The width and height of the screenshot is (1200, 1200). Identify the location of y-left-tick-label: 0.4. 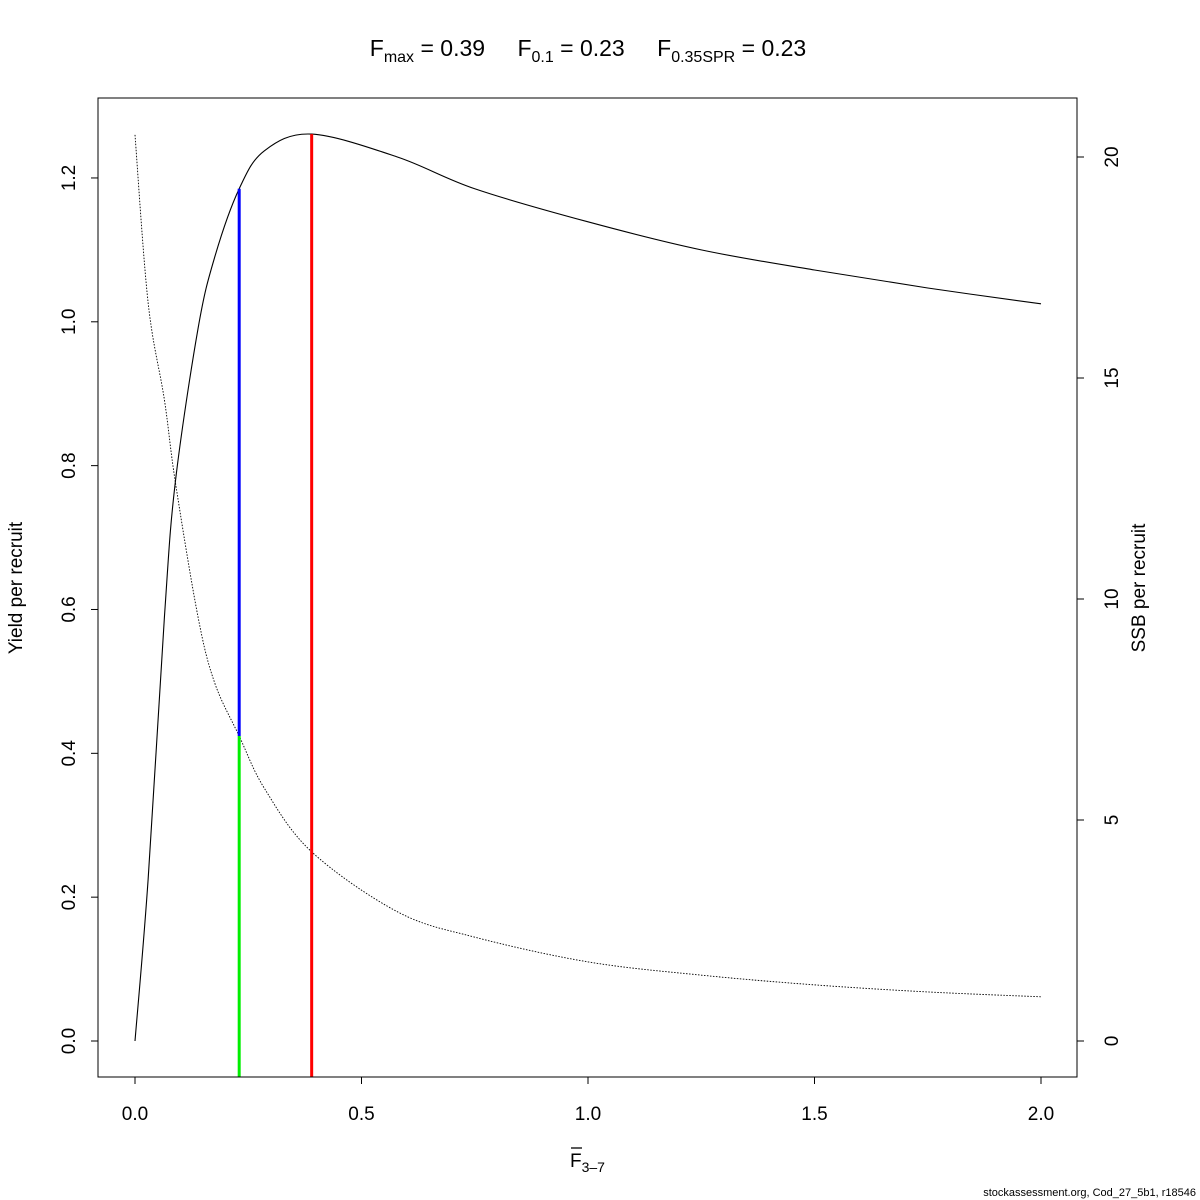
(69, 753).